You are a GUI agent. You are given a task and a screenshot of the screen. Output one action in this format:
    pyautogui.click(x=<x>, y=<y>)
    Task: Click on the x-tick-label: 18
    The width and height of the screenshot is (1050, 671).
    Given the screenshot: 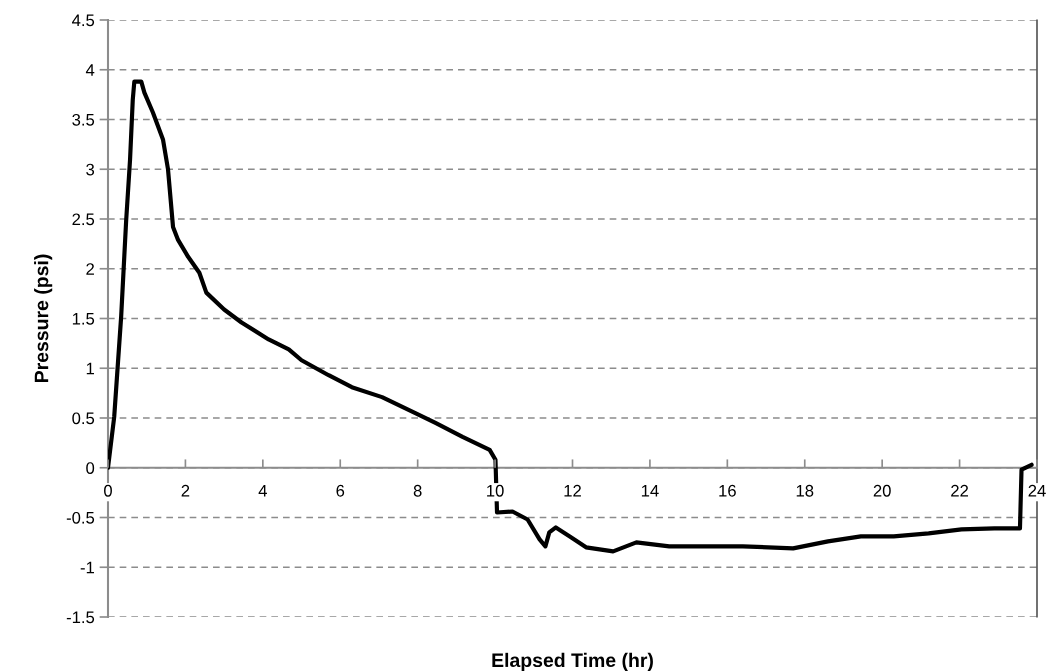 What is the action you would take?
    pyautogui.click(x=805, y=490)
    